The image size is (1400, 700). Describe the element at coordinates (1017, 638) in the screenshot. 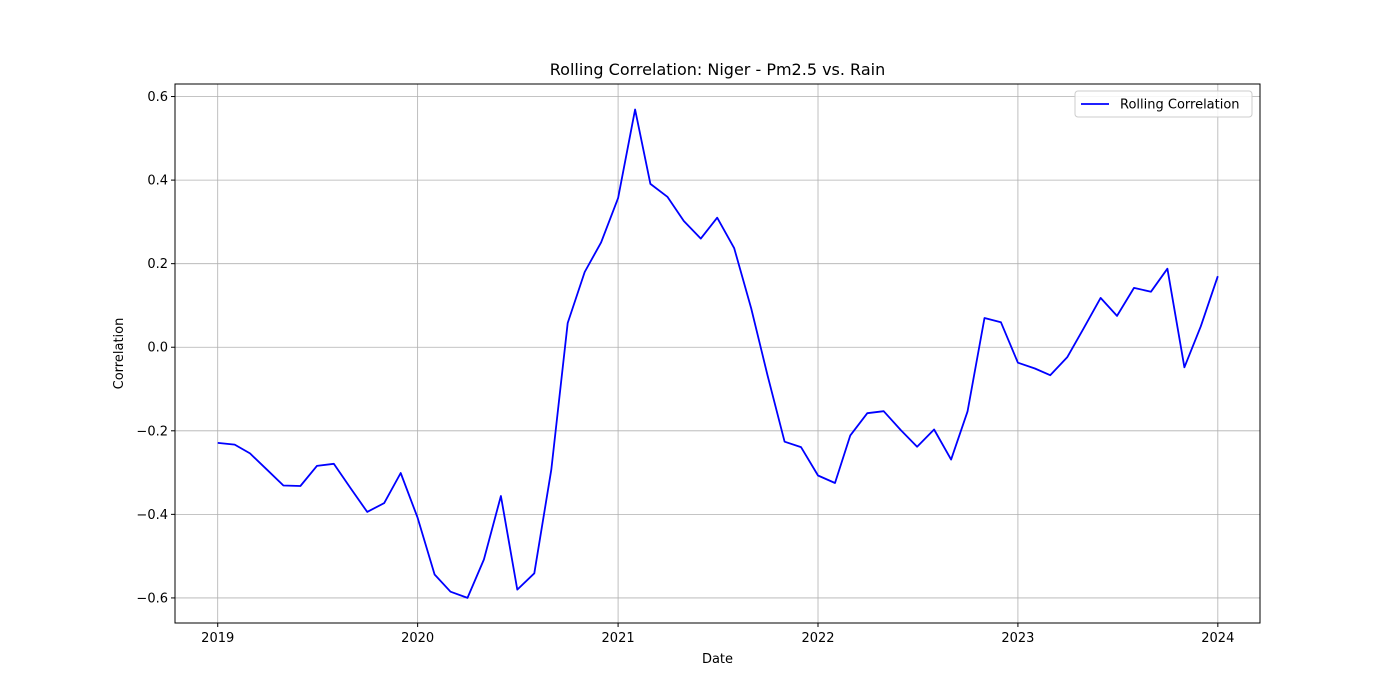

I see `x-tick-label: 2023` at that location.